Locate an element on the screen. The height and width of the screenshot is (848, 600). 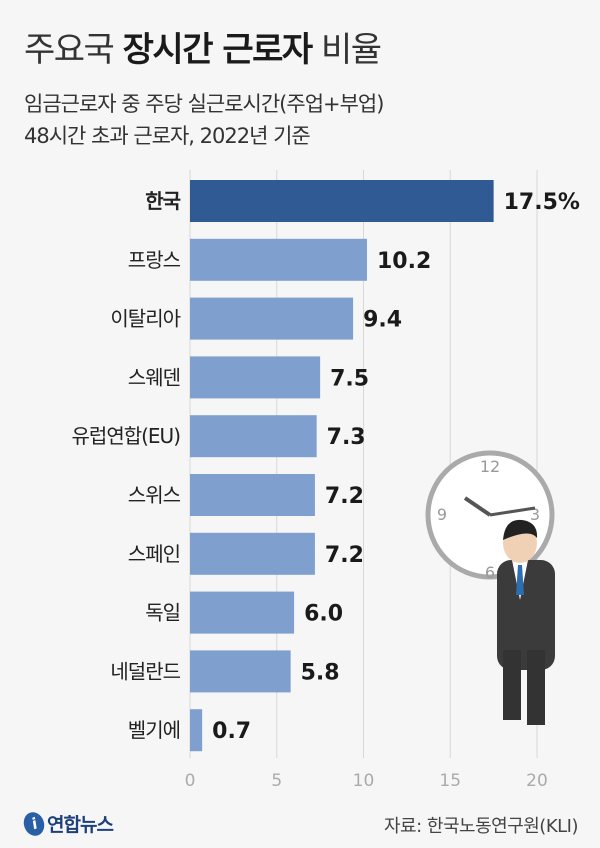
value-label: 0.7 is located at coordinates (231, 731).